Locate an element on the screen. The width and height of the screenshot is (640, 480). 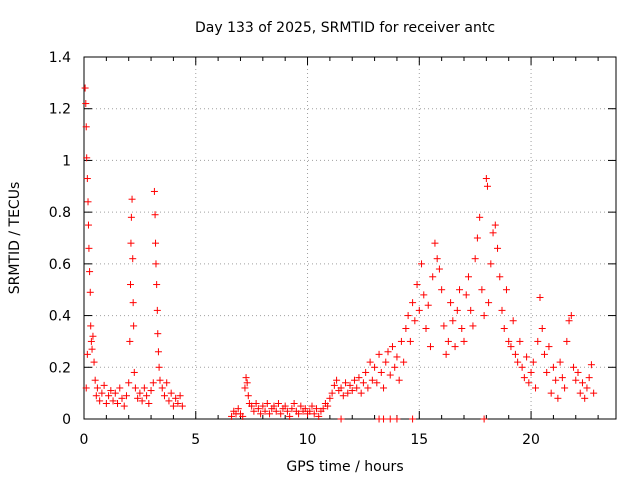
y-tick-label: 0.4 is located at coordinates (60, 317).